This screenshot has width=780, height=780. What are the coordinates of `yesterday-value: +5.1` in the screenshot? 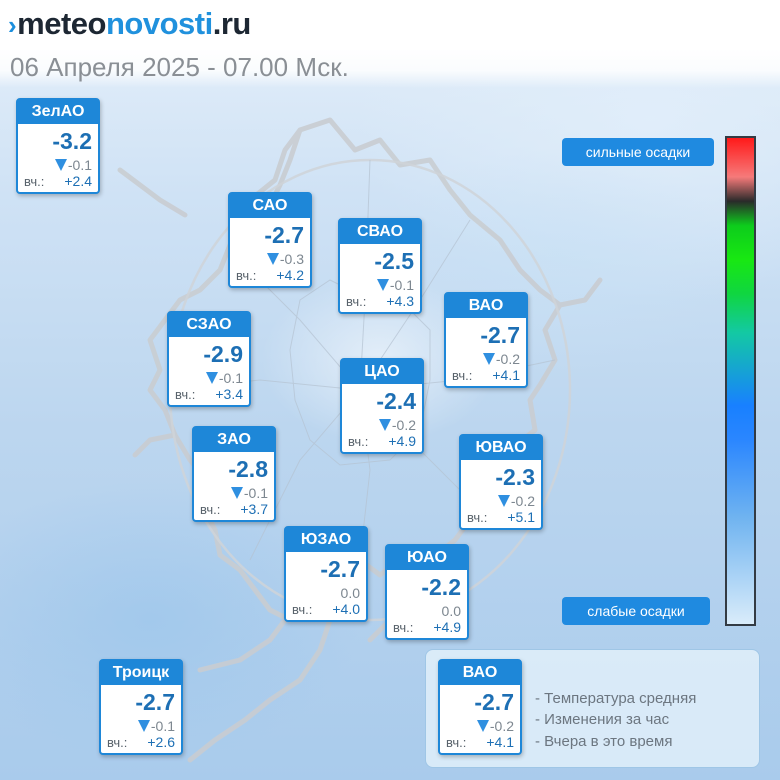 It's located at (521, 517).